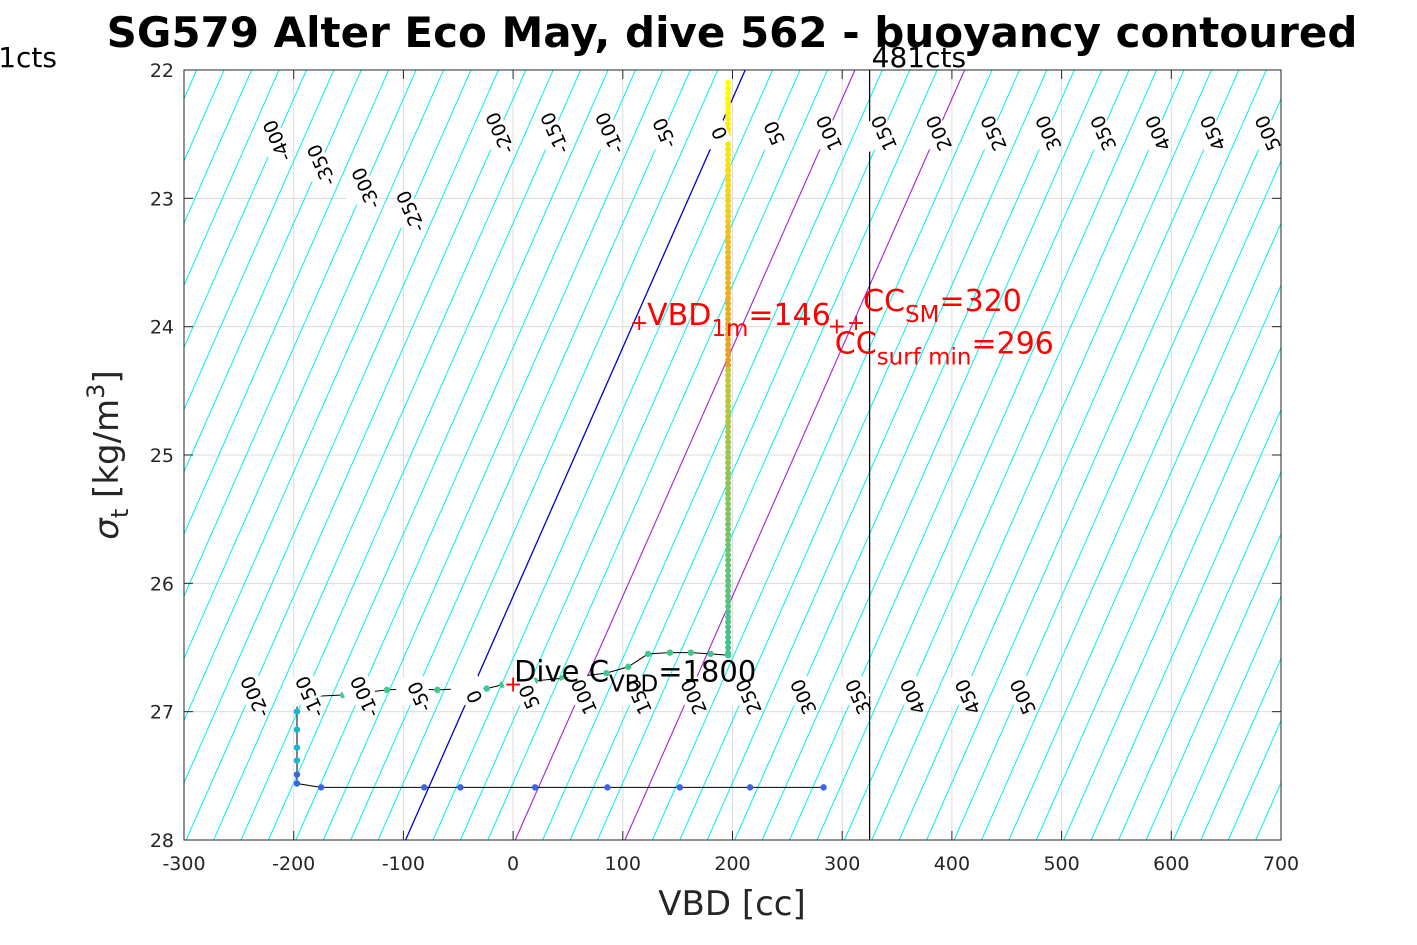 This screenshot has height=945, width=1417. What do you see at coordinates (739, 320) in the screenshot?
I see `vbd-1m-label: VBD1m=146` at bounding box center [739, 320].